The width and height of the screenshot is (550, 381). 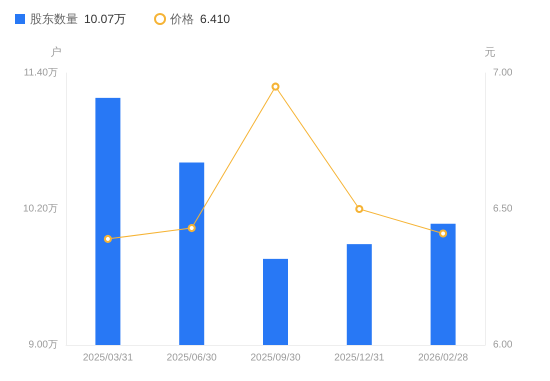 What do you see at coordinates (54, 19) in the screenshot?
I see `legend-label: 股东数量` at bounding box center [54, 19].